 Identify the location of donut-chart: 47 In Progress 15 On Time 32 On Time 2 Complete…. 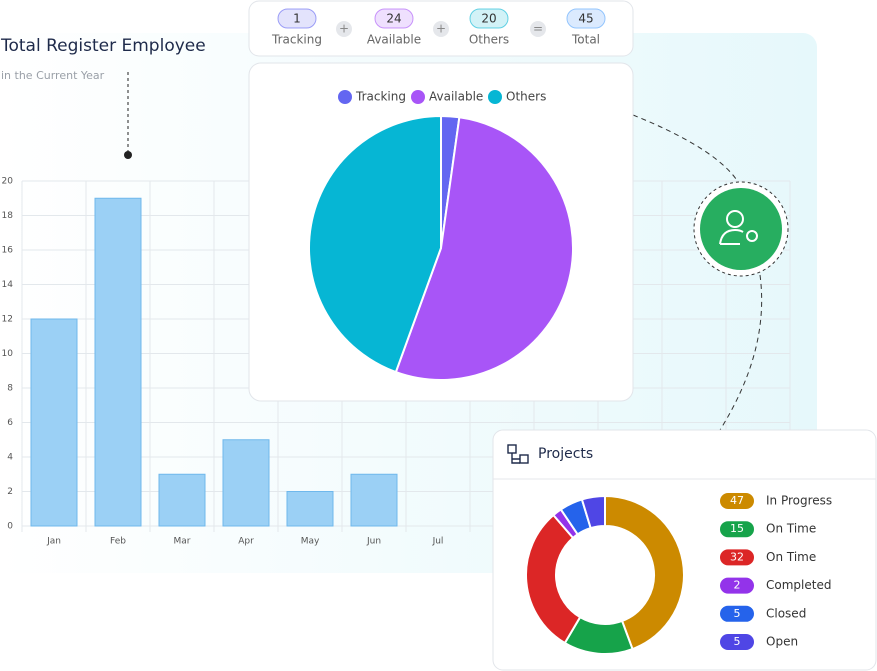
(678, 574).